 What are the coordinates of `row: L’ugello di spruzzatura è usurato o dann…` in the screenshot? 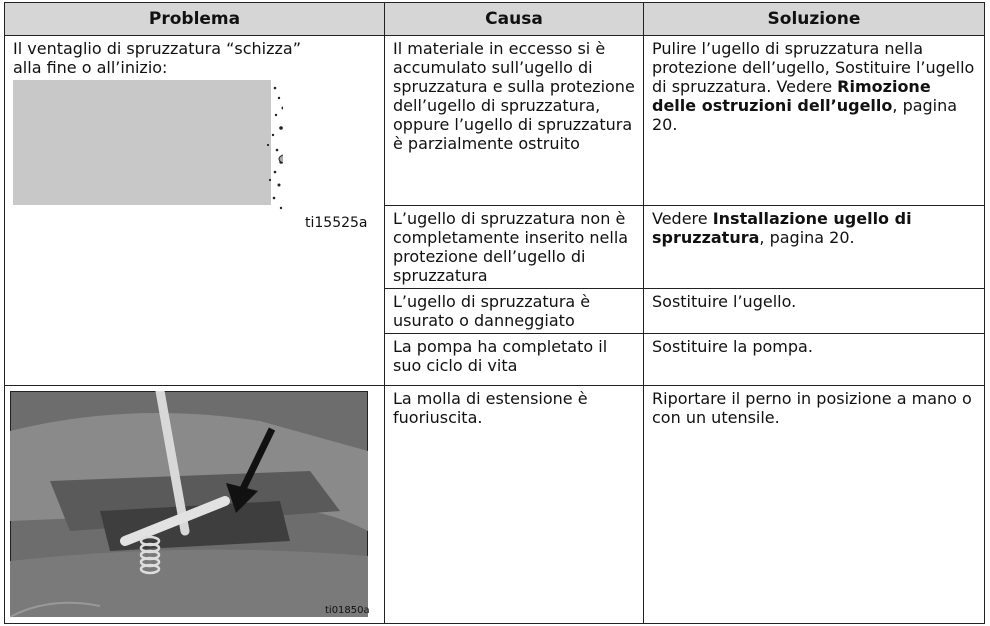 It's located at (495, 311).